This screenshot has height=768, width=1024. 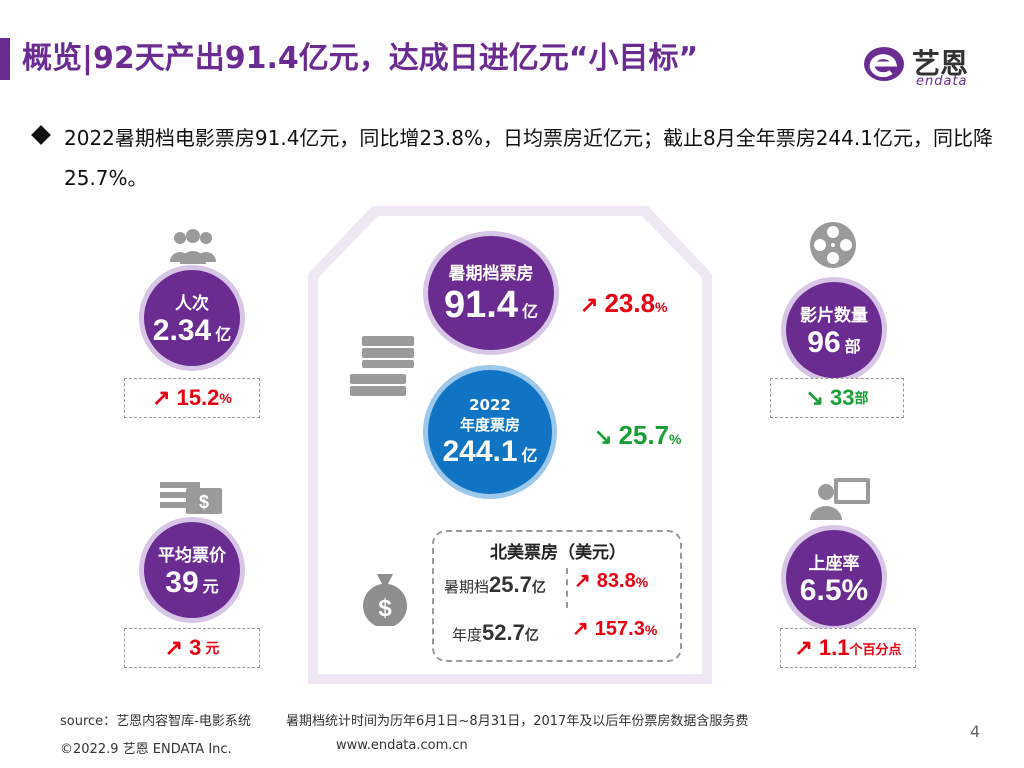 What do you see at coordinates (833, 245) in the screenshot?
I see `film-reel-icon` at bounding box center [833, 245].